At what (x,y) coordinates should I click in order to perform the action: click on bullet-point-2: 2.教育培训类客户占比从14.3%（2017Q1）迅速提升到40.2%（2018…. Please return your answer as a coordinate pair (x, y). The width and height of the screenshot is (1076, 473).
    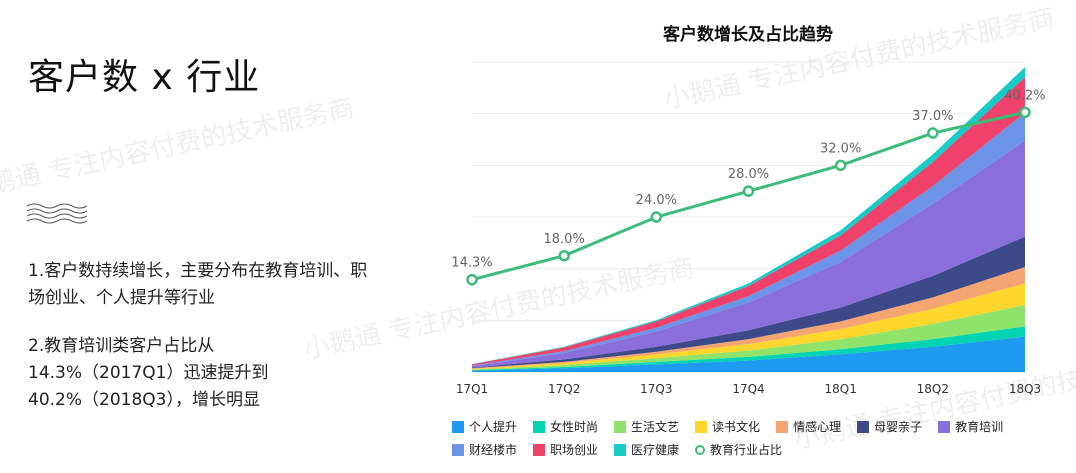
    Looking at the image, I should click on (148, 373).